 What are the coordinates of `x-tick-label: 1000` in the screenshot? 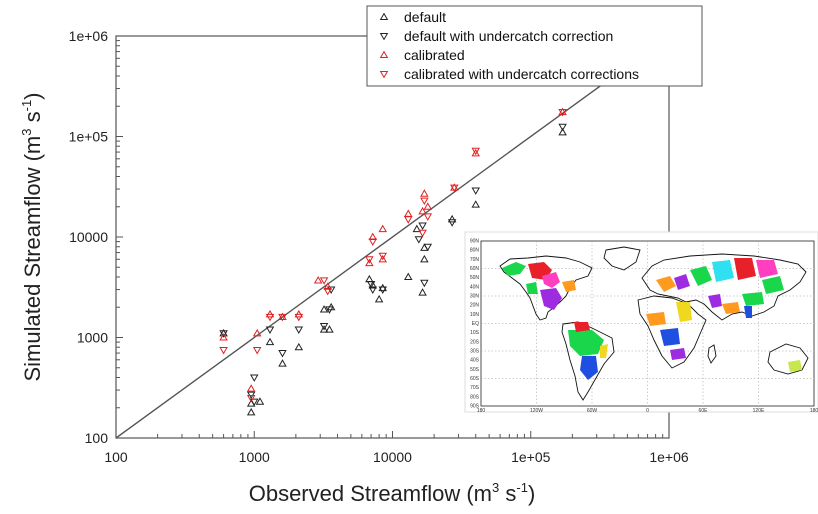 It's located at (254, 457).